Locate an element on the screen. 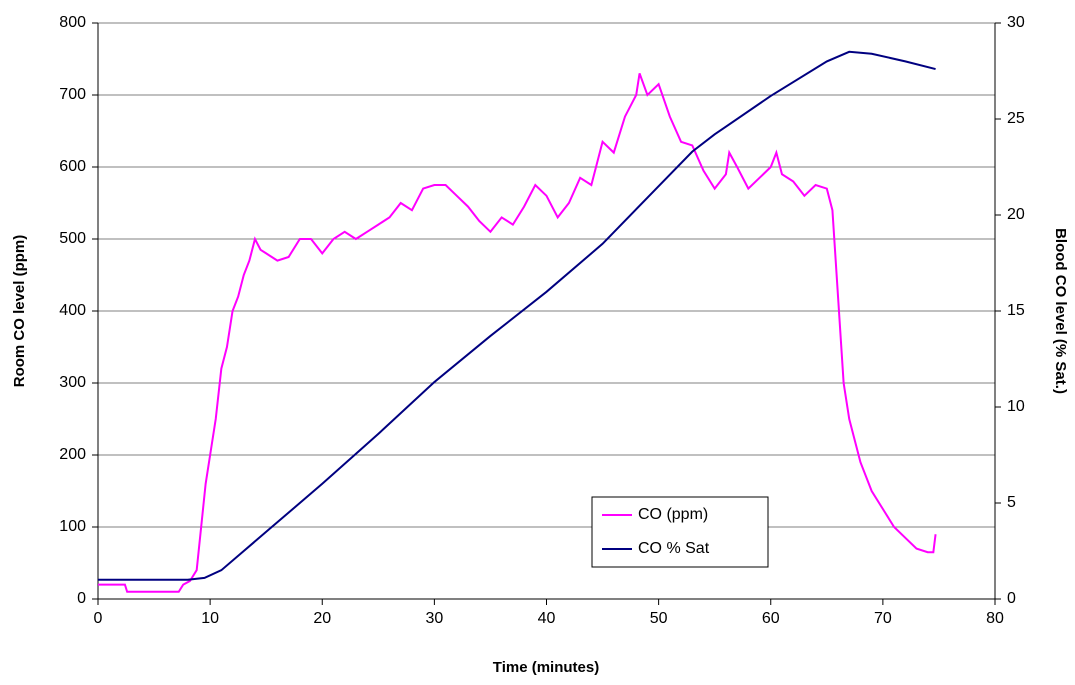  legend-box is located at coordinates (680, 532).